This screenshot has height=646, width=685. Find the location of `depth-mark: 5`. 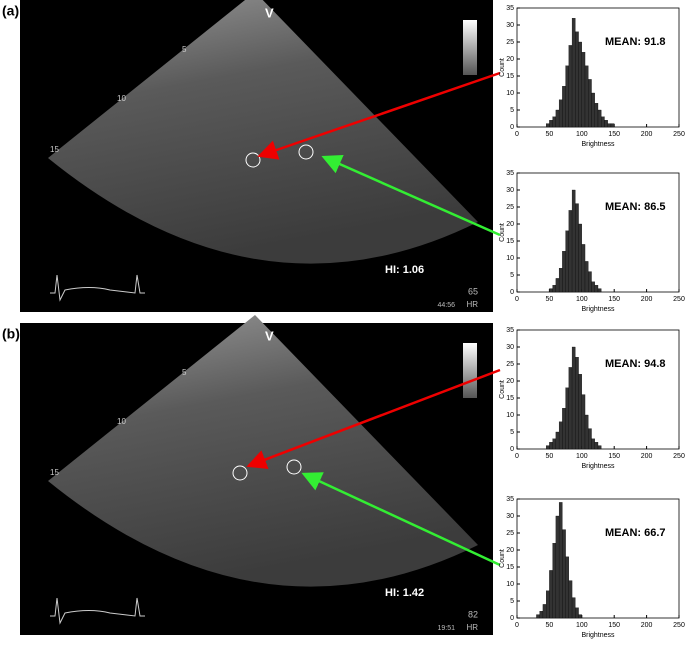

depth-mark: 5 is located at coordinates (184, 372).